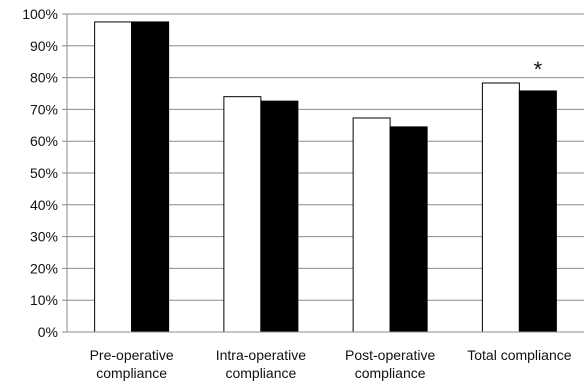 The image size is (588, 388). Describe the element at coordinates (44, 173) in the screenshot. I see `y-tick-label: 50%` at that location.